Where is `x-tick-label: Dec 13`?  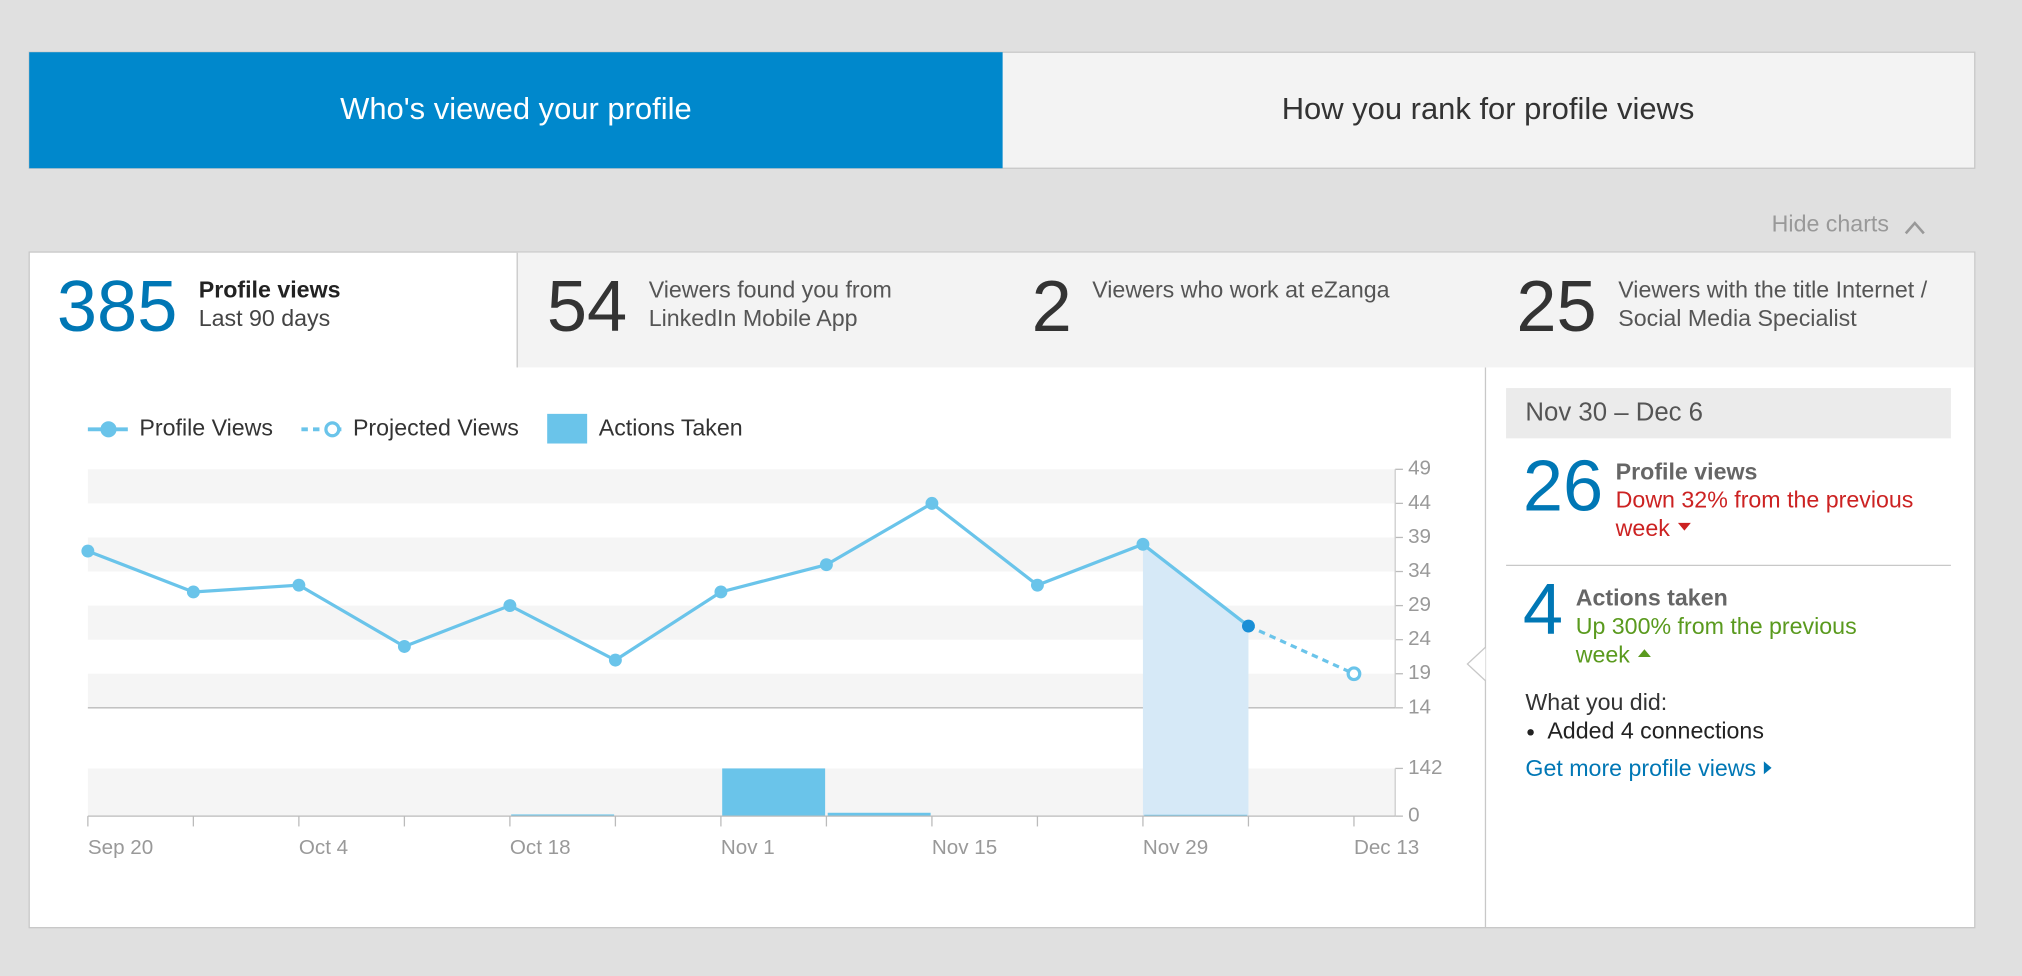
x-tick-label: Dec 13 is located at coordinates (1386, 847).